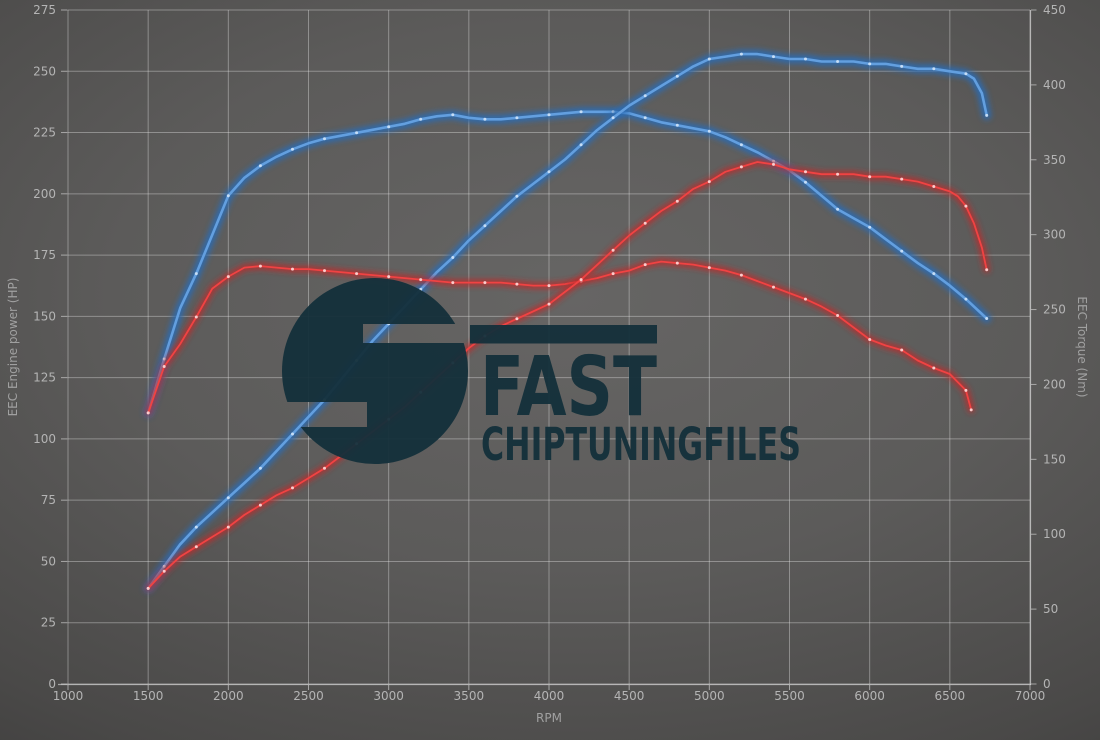 This screenshot has width=1100, height=740. What do you see at coordinates (148, 696) in the screenshot?
I see `x-tick-label: 1500` at bounding box center [148, 696].